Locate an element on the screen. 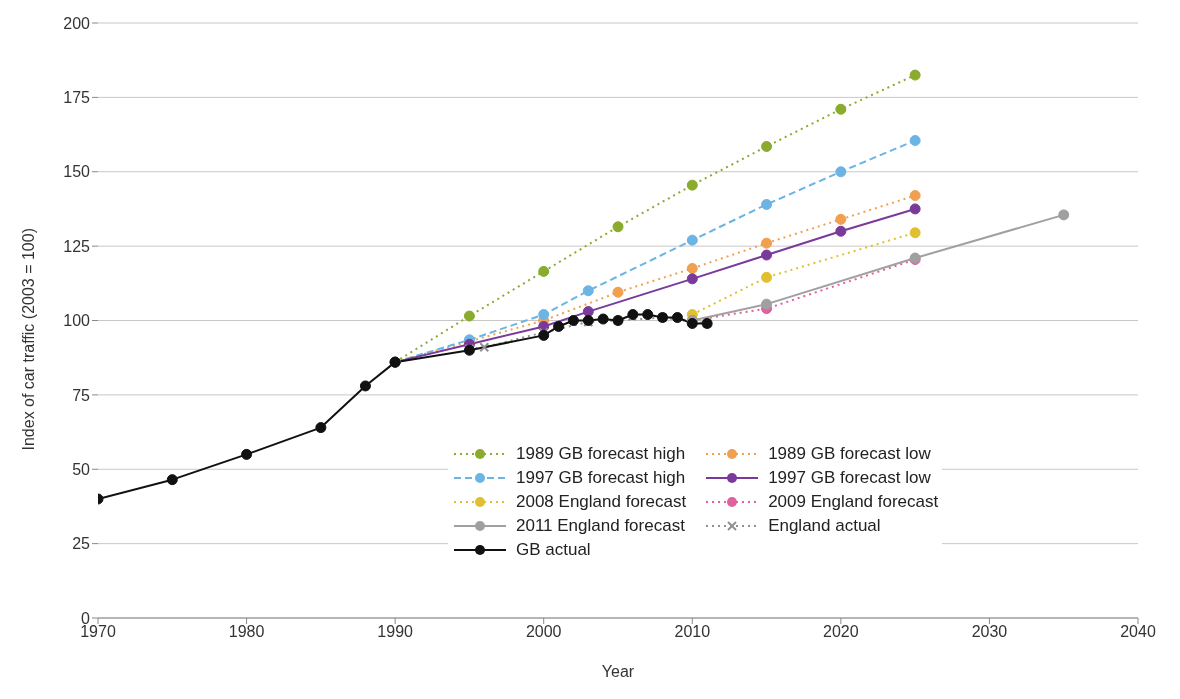  y-tick-label: 100 is located at coordinates (77, 321).